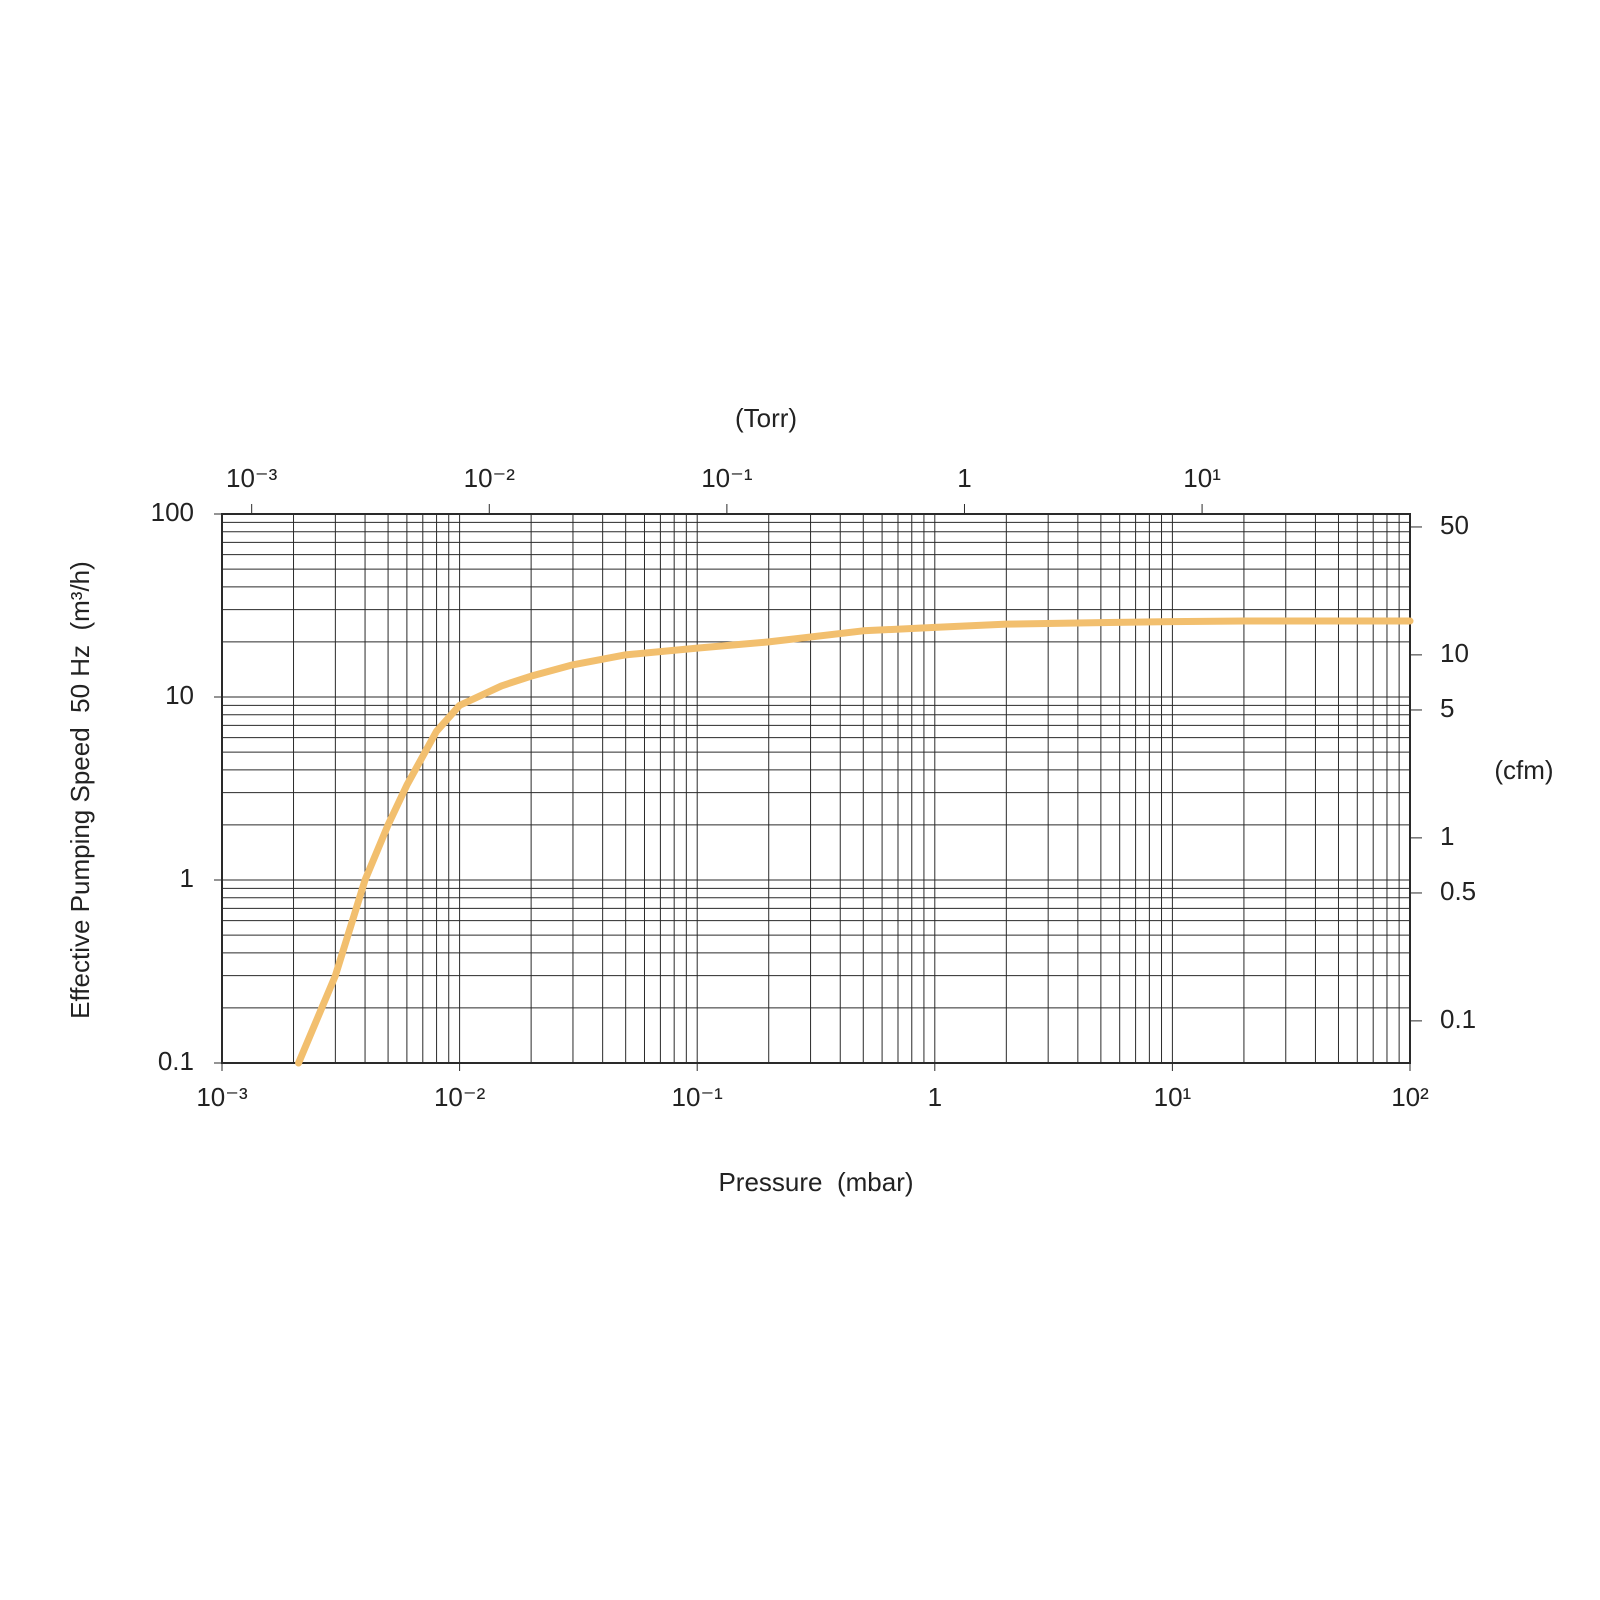 The image size is (1600, 1600). Describe the element at coordinates (1458, 1019) in the screenshot. I see `y2-tick-label: 0.1` at that location.